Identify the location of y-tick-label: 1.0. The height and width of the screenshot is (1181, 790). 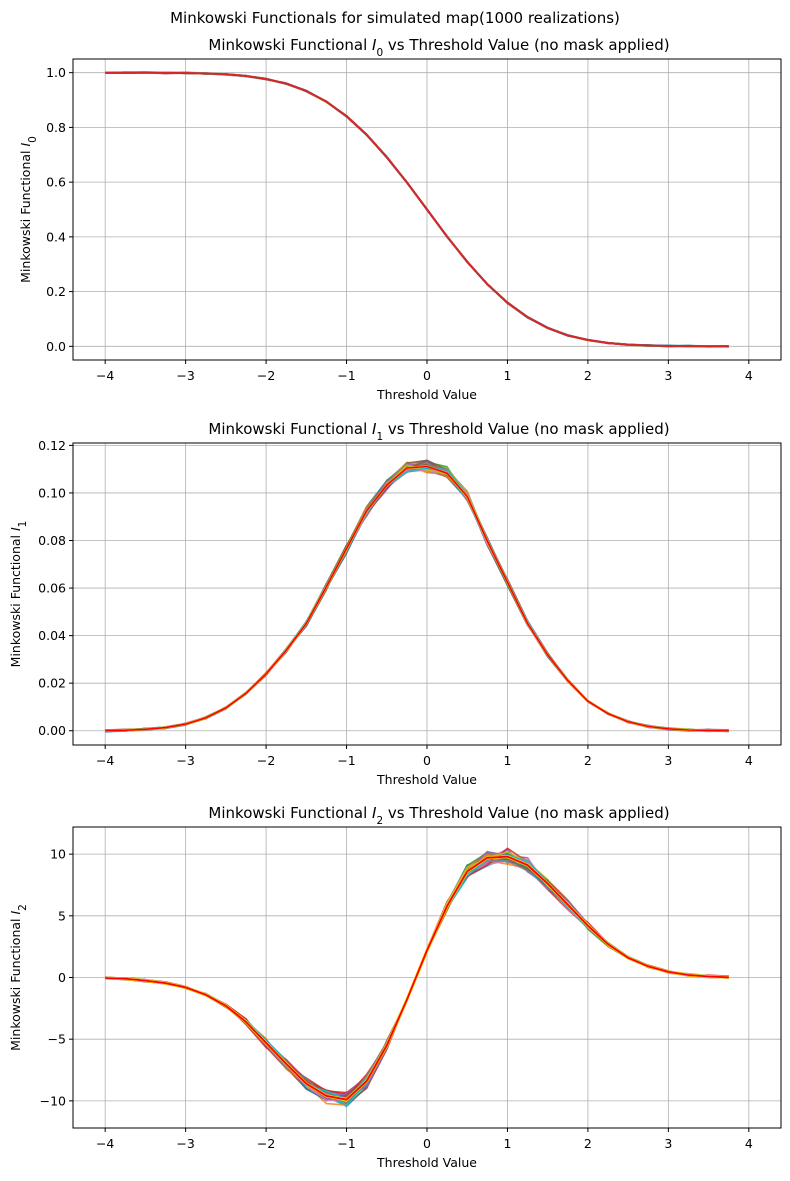
(56, 72).